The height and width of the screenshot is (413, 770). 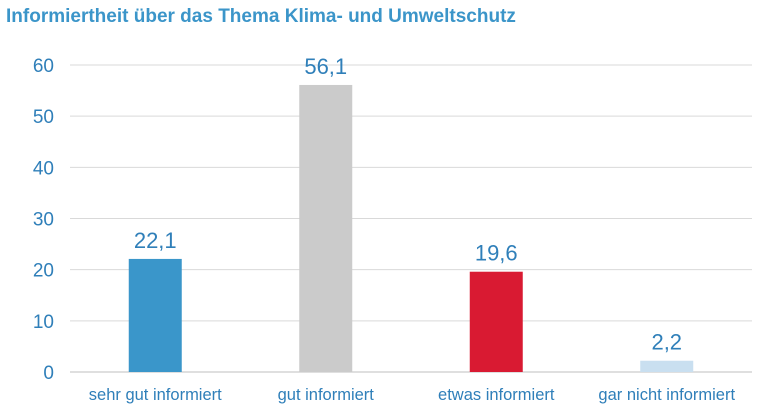 I want to click on y-tick-label-10: 10, so click(x=43, y=322).